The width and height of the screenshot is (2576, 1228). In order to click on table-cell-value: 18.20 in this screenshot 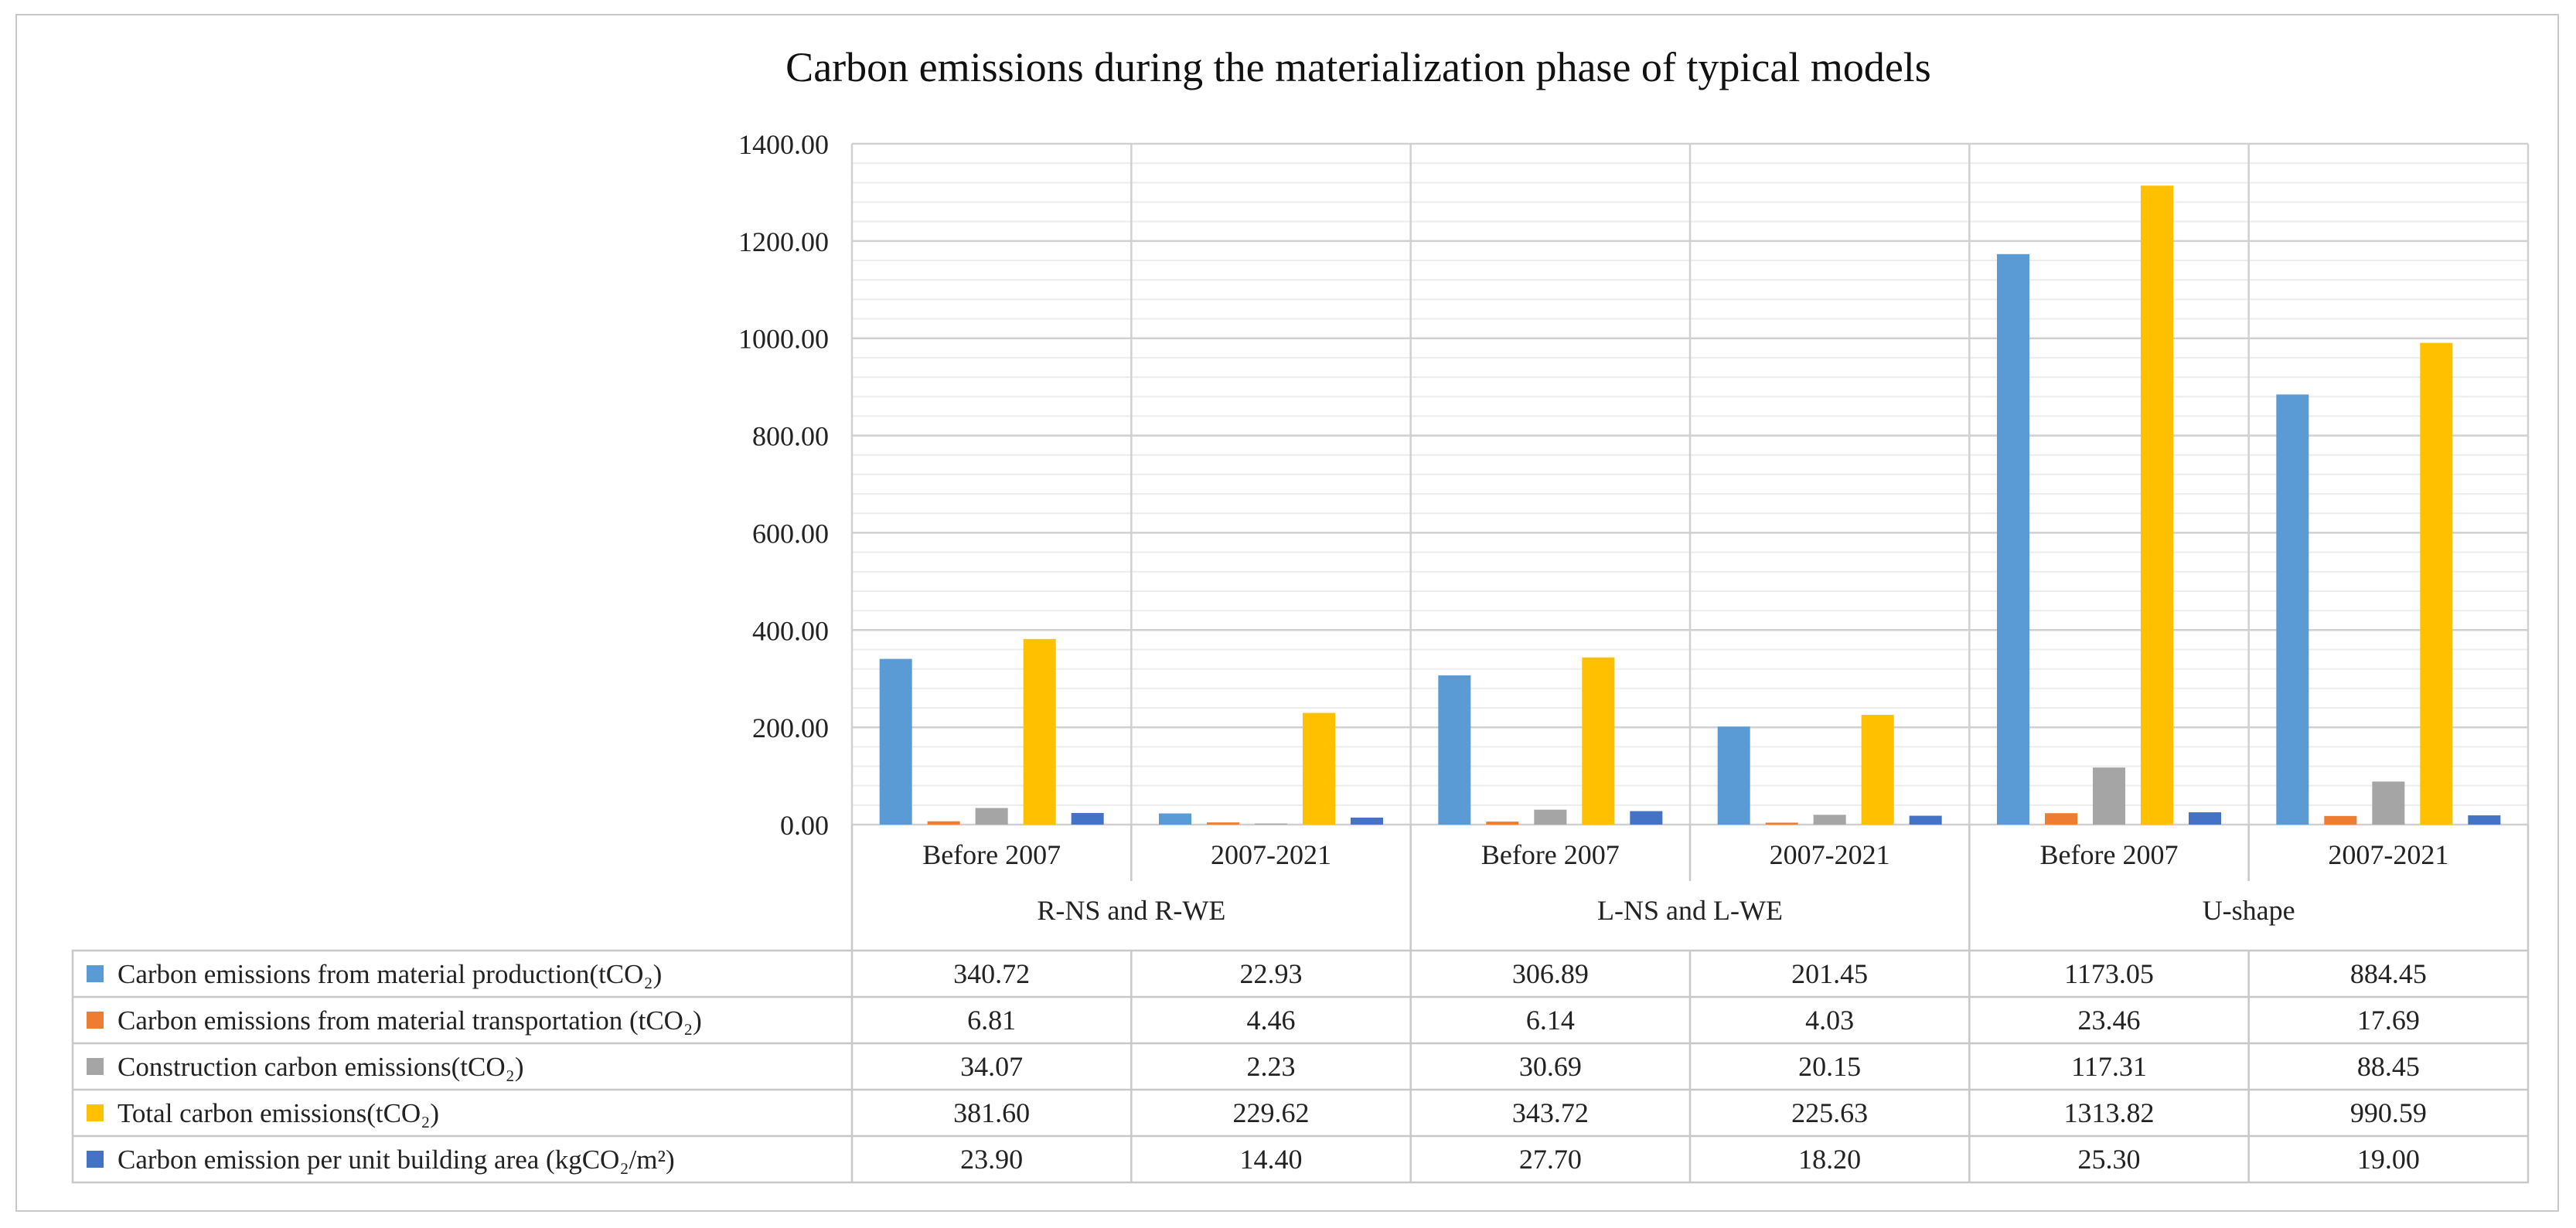, I will do `click(1829, 1159)`.